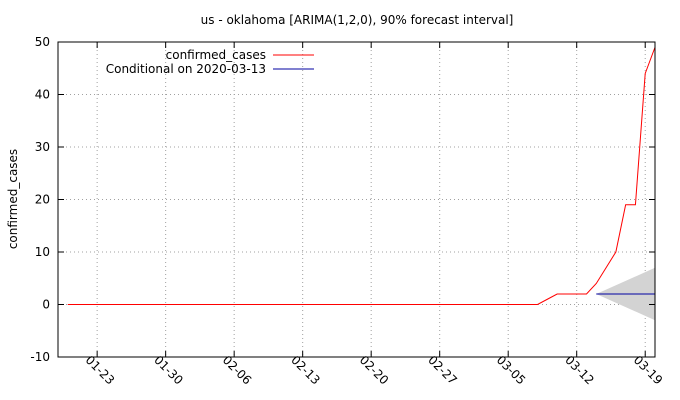  Describe the element at coordinates (186, 69) in the screenshot. I see `legend-label: Conditional on 2020-03-13` at that location.